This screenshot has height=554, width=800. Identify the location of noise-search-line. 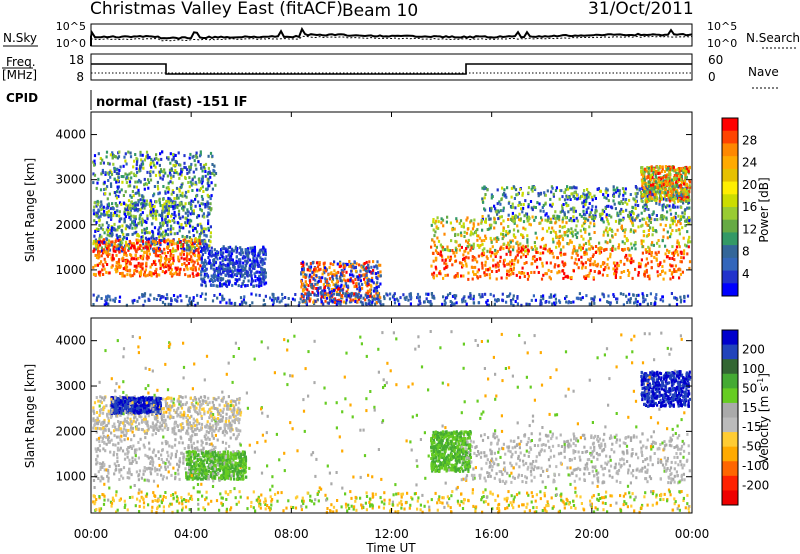
(391, 38).